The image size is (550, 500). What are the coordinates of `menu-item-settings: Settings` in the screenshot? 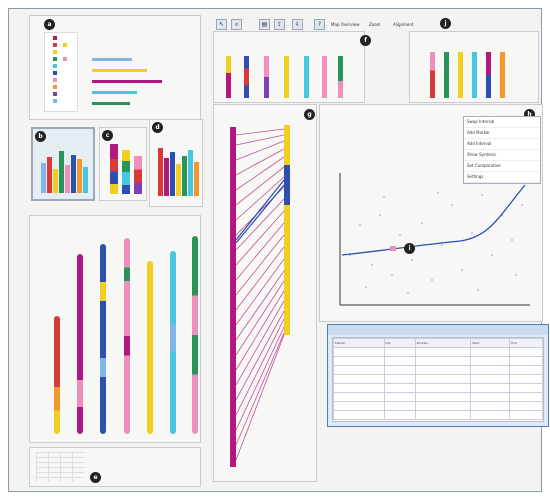 It's located at (502, 177).